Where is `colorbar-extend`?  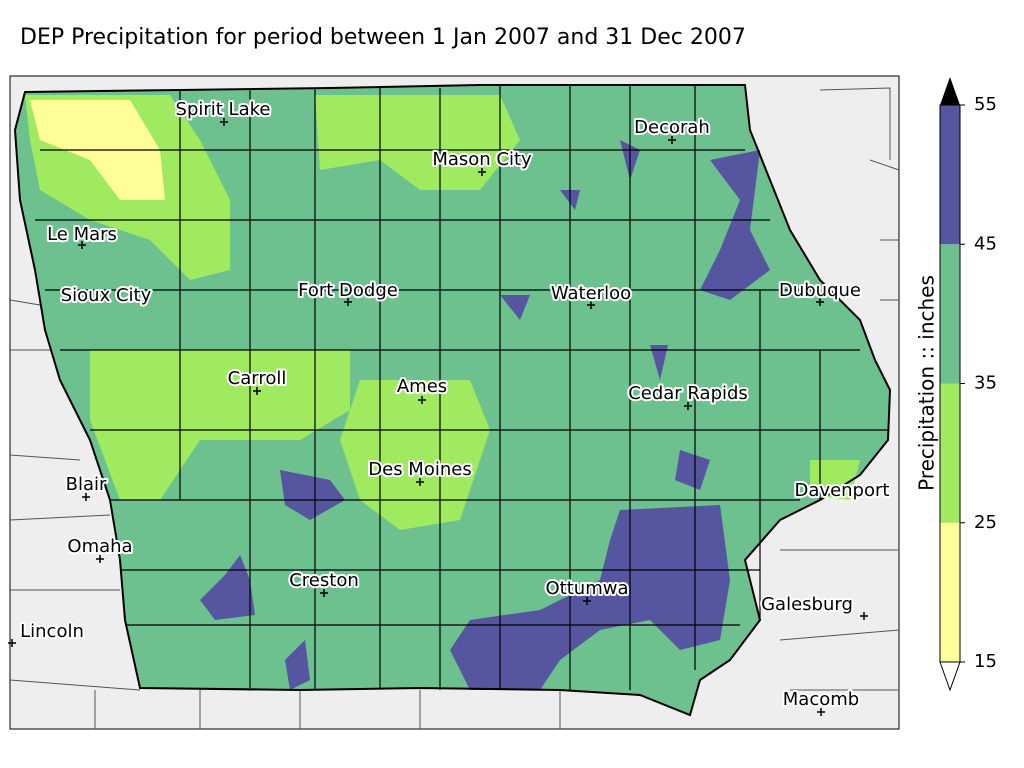
colorbar-extend is located at coordinates (950, 91).